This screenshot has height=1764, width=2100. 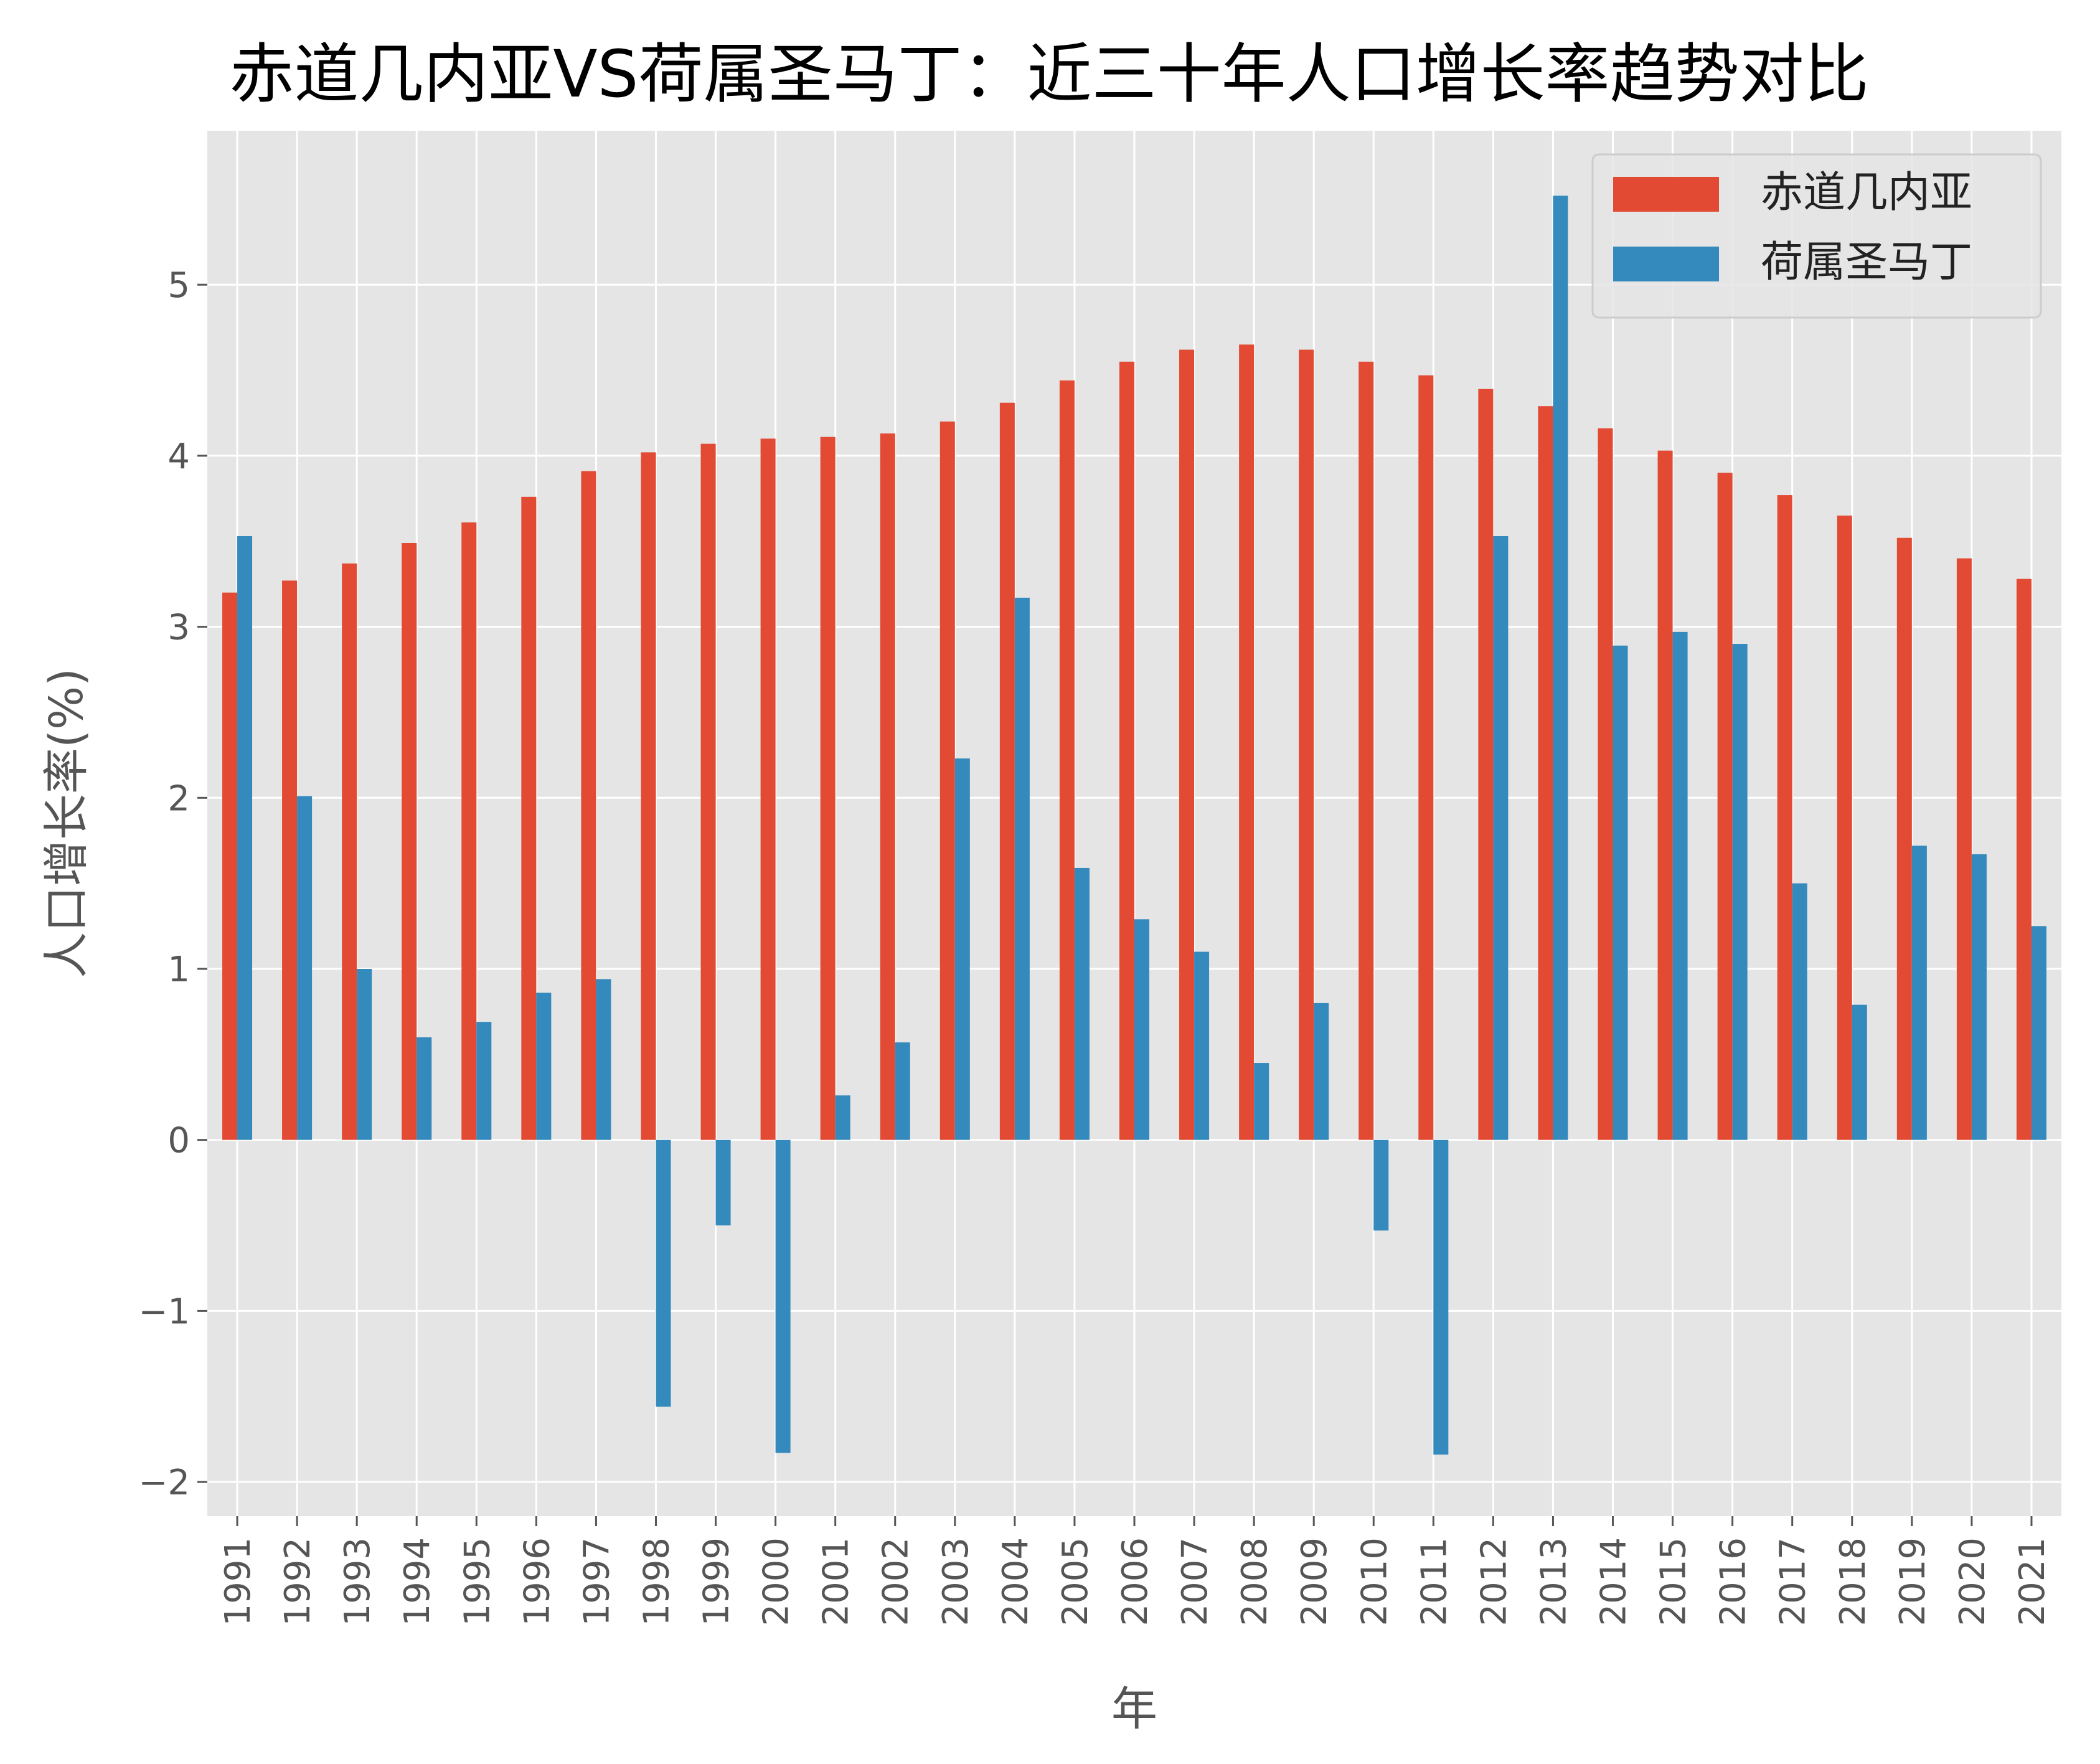 What do you see at coordinates (1972, 1582) in the screenshot?
I see `x-tick-label: 2020` at bounding box center [1972, 1582].